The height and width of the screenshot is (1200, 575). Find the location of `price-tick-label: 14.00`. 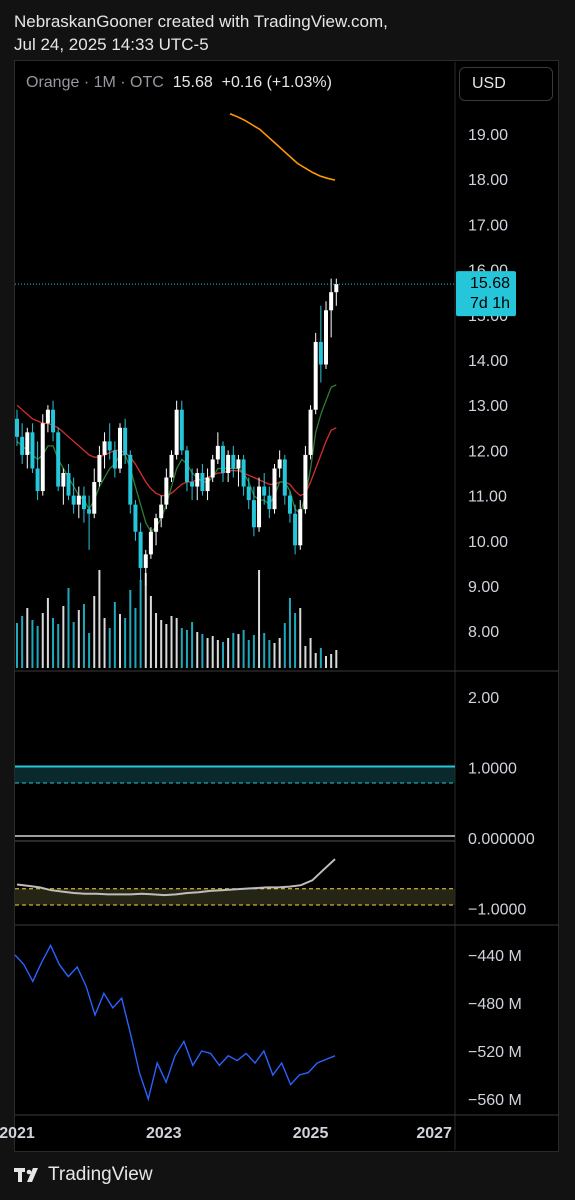

price-tick-label: 14.00 is located at coordinates (488, 361).